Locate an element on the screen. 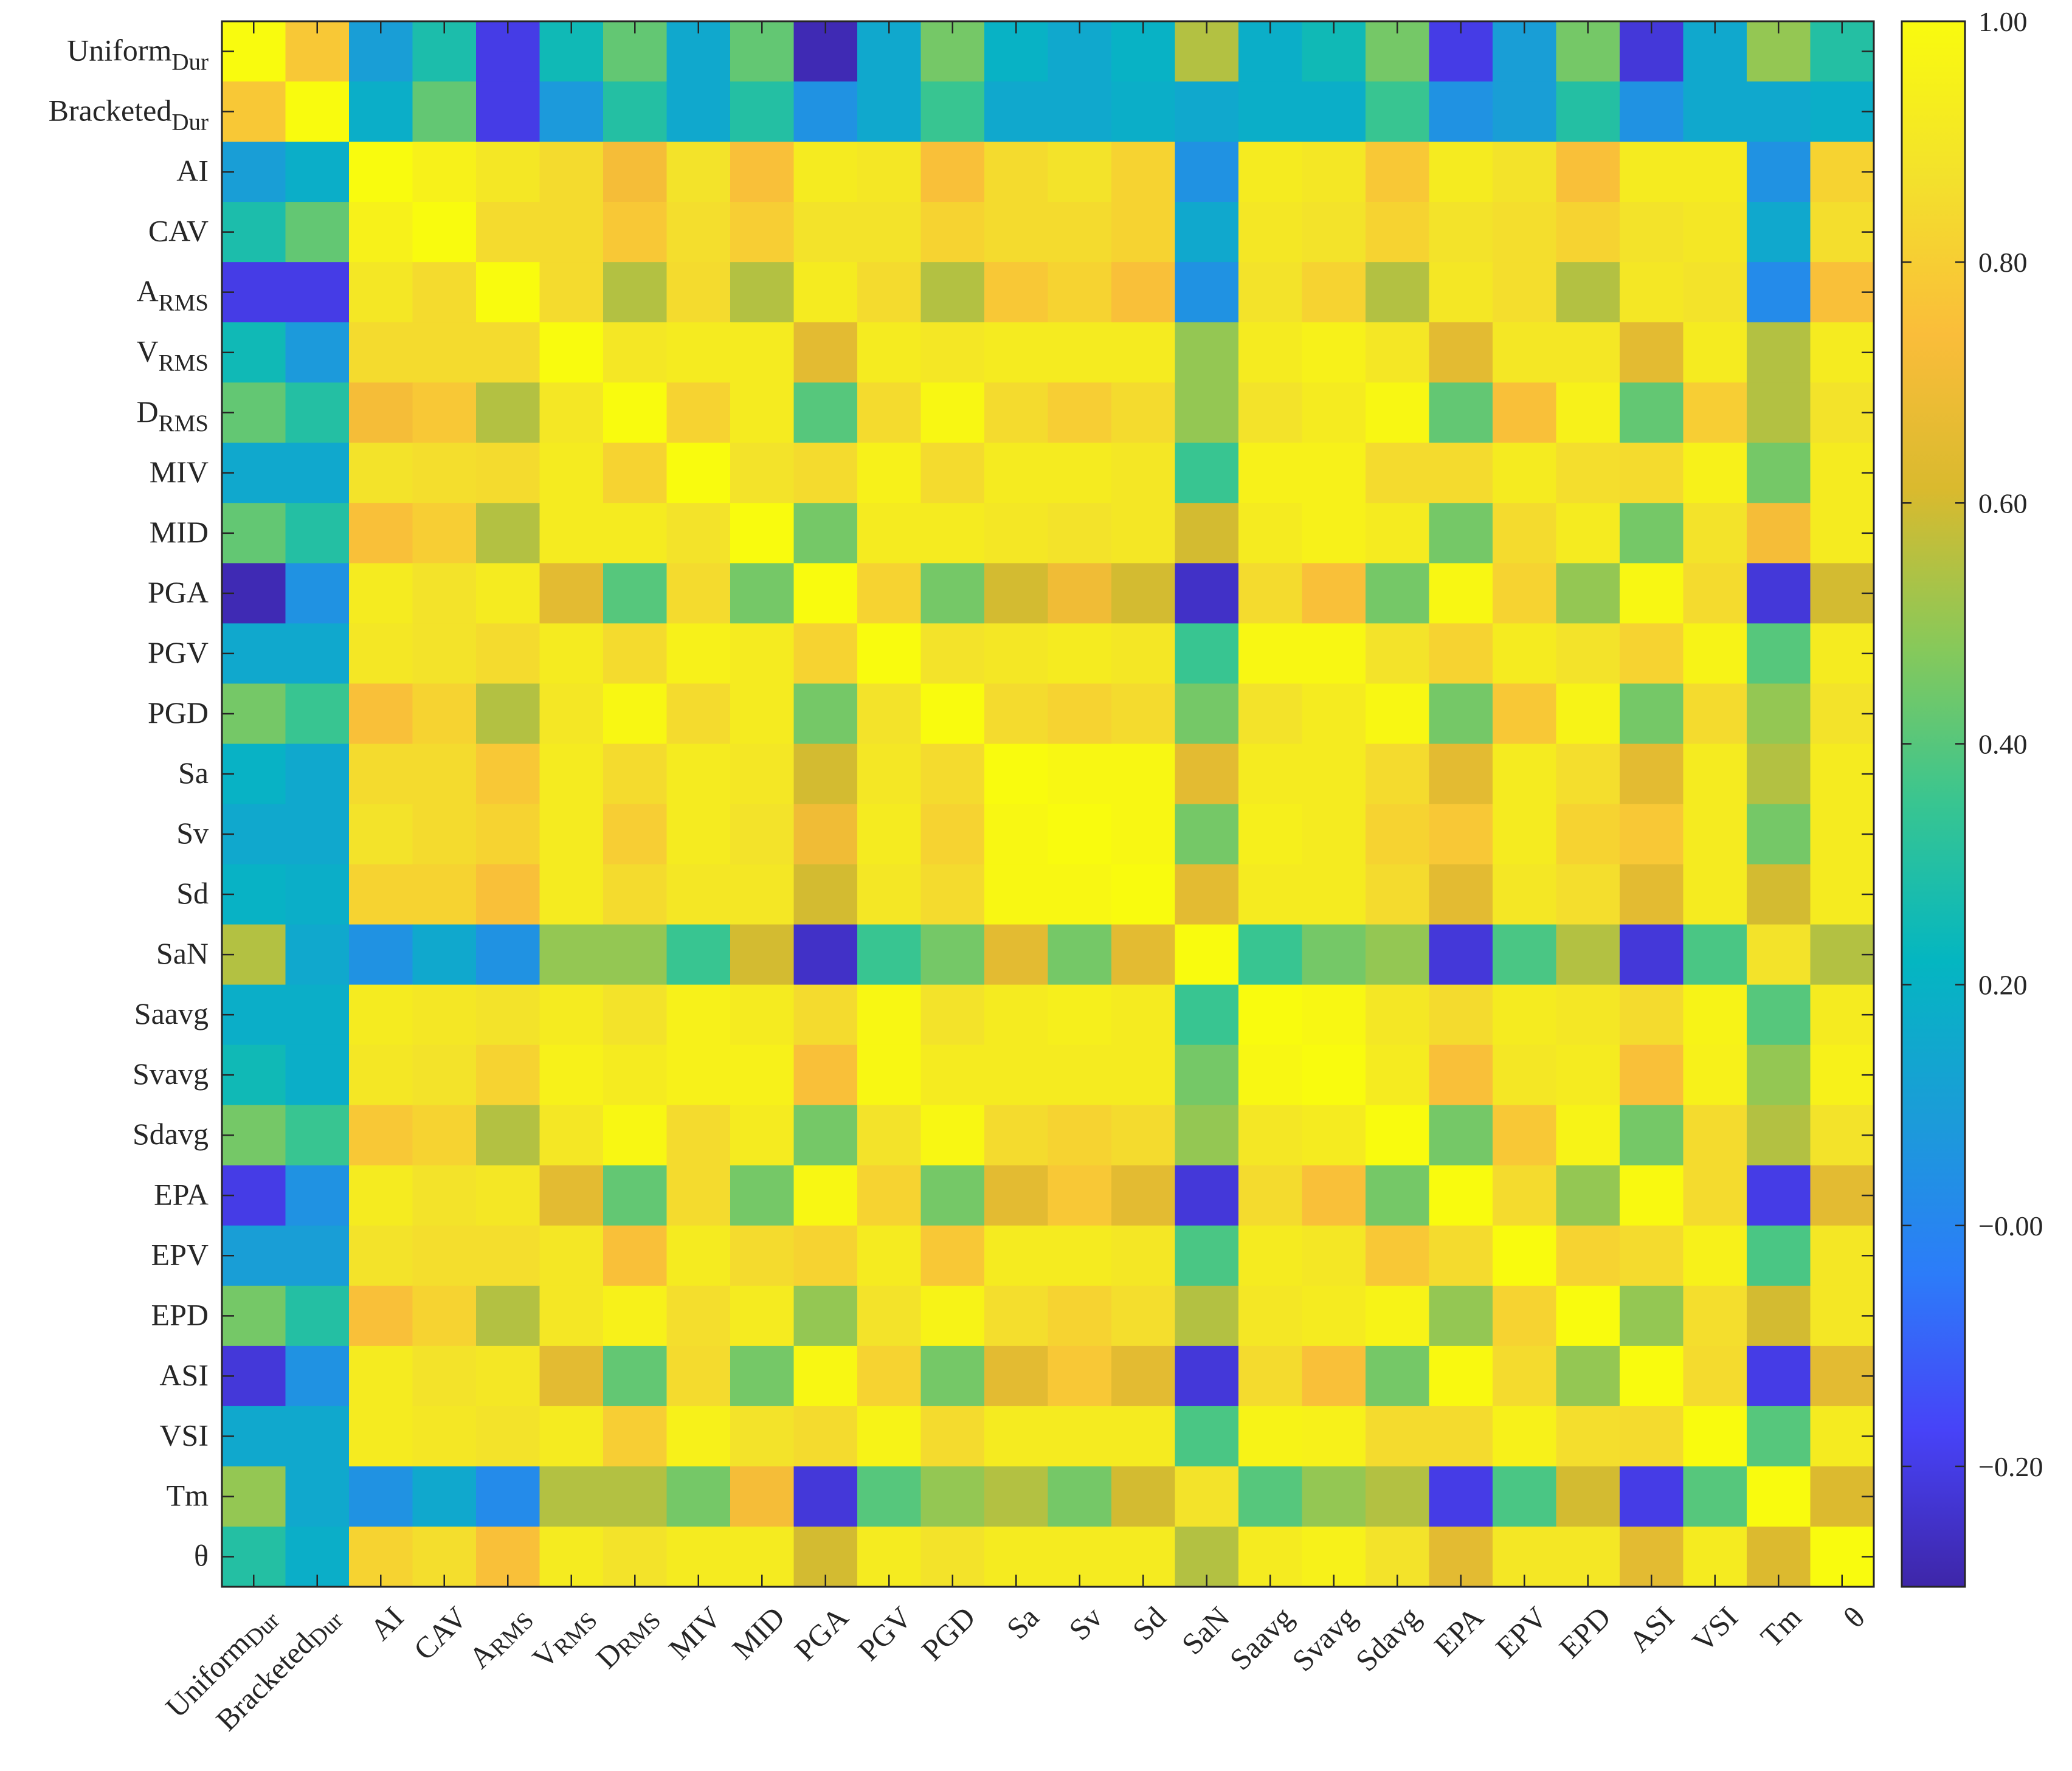 The image size is (2072, 1771). x-label: θ is located at coordinates (1854, 1617).